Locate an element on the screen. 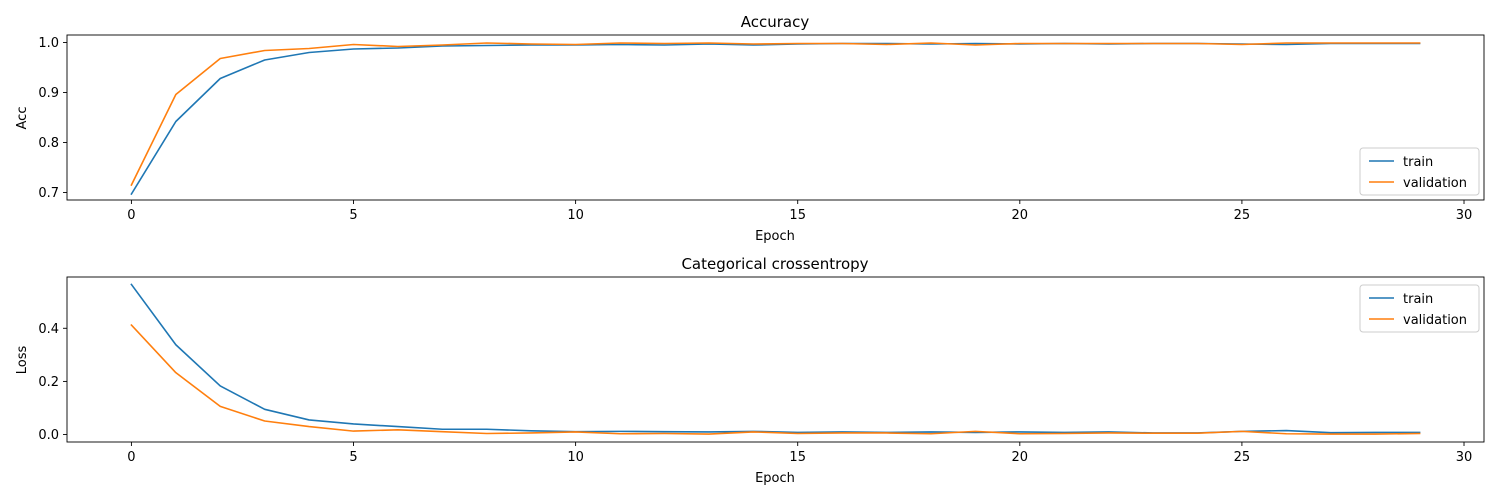  accuracy-xtick-label: 5 is located at coordinates (353, 215).